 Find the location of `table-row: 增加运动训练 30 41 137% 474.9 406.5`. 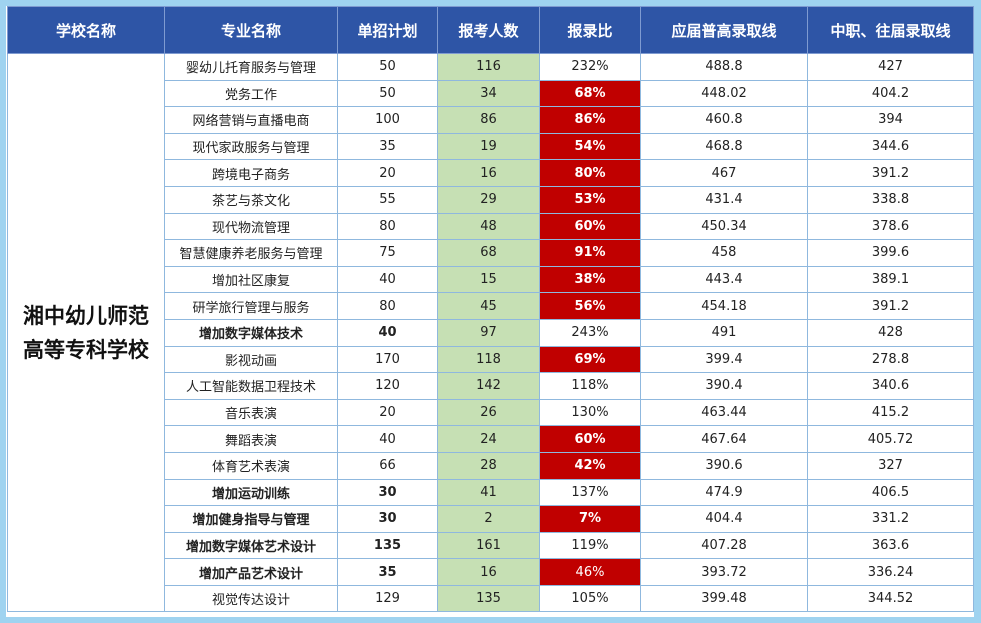

table-row: 增加运动训练 30 41 137% 474.9 406.5 is located at coordinates (491, 492).